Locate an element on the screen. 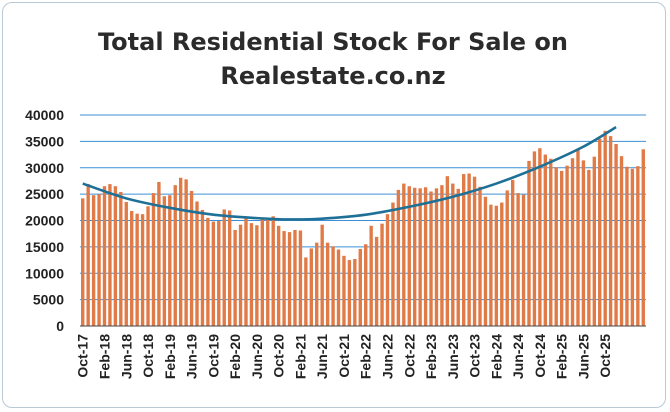 This screenshot has height=412, width=670. x-tick-label: Feb-21 is located at coordinates (300, 356).